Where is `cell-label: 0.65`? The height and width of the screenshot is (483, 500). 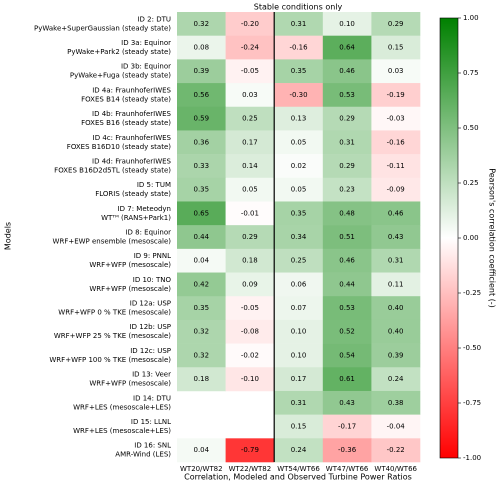 cell-label: 0.65 is located at coordinates (202, 213).